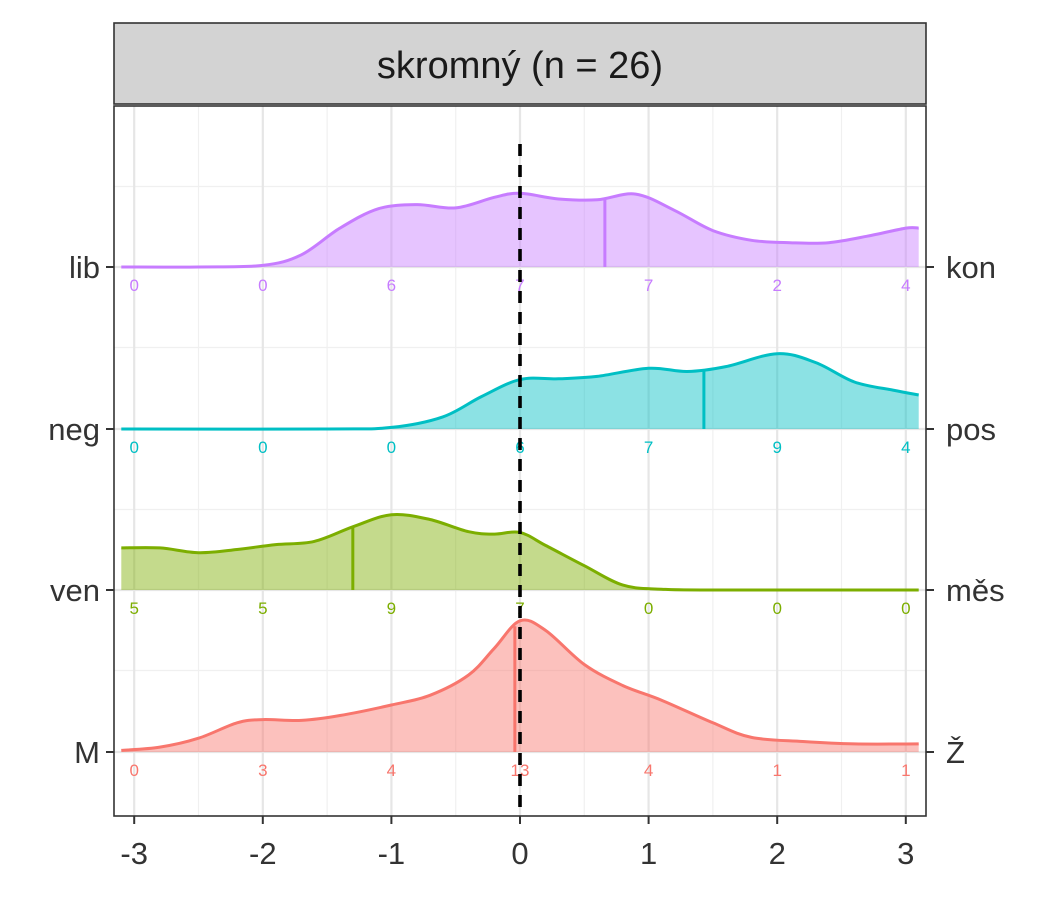 This screenshot has height=900, width=1050. Describe the element at coordinates (87, 752) in the screenshot. I see `y-tick-label-left: M` at that location.